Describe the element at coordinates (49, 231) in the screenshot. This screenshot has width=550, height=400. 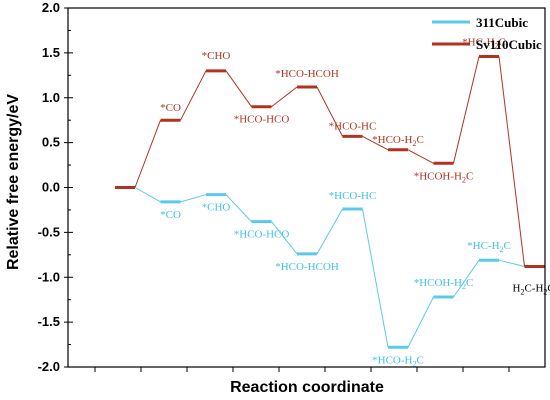
I see `y-tick-label: -0.5` at that location.